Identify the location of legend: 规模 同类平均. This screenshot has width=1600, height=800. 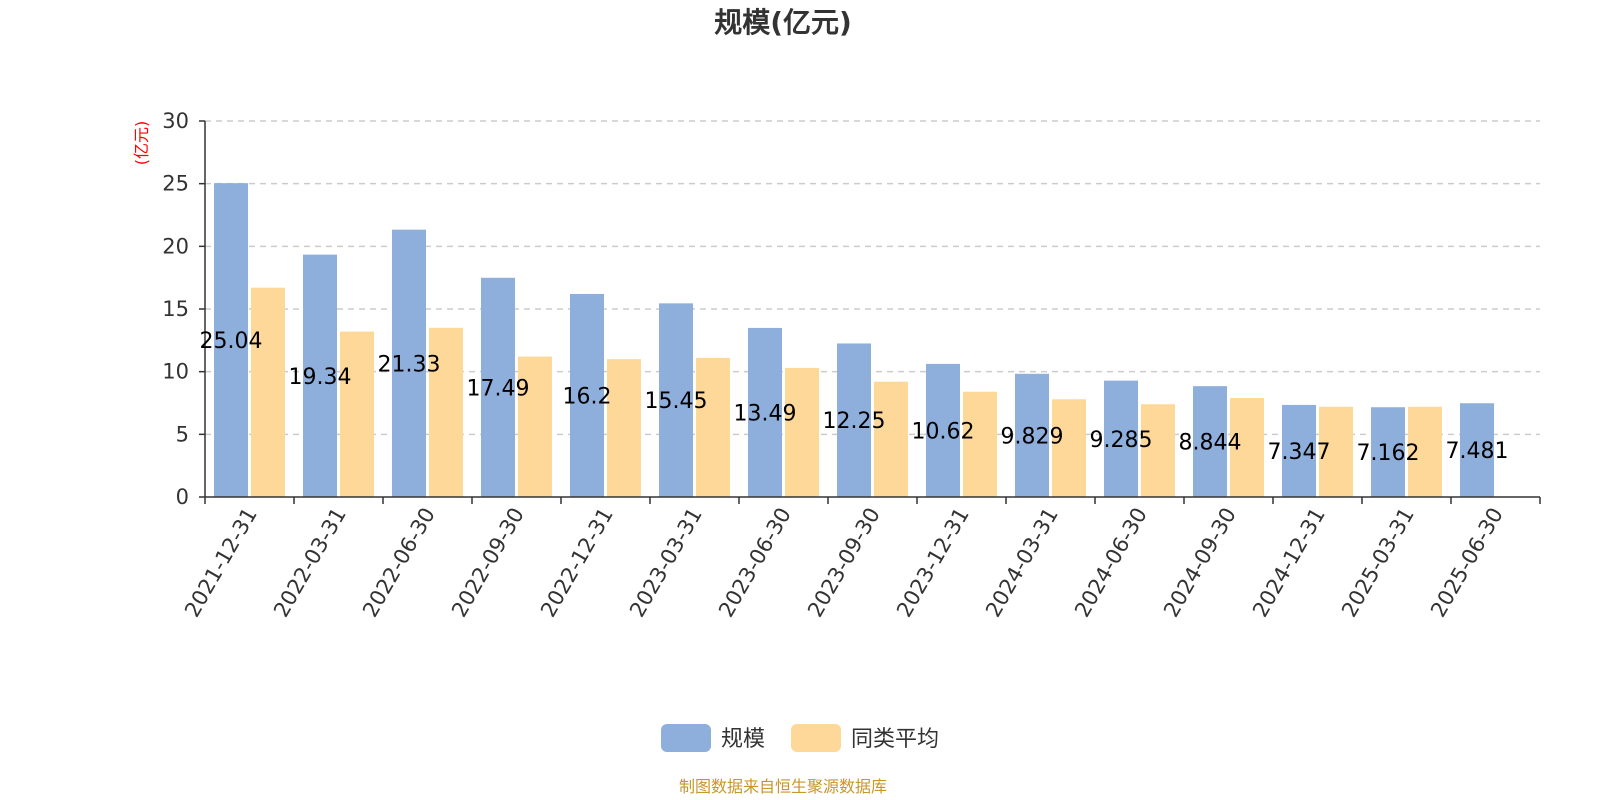
(800, 738).